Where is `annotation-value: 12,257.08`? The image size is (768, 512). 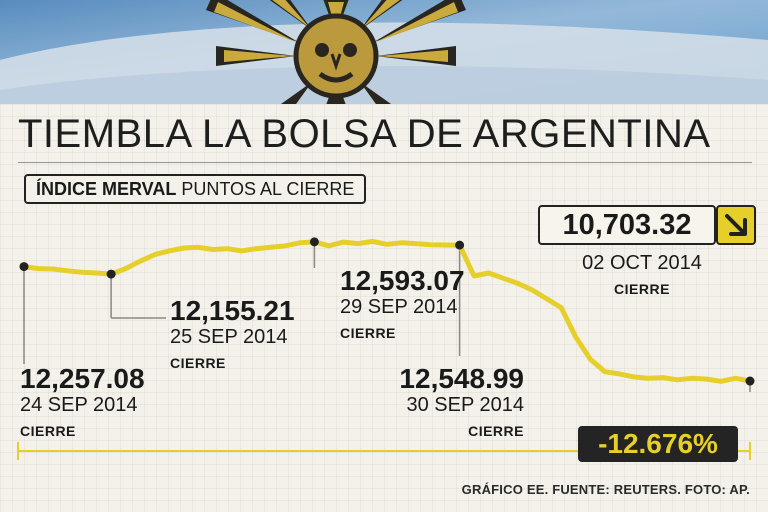
annotation-value: 12,257.08 is located at coordinates (82, 378).